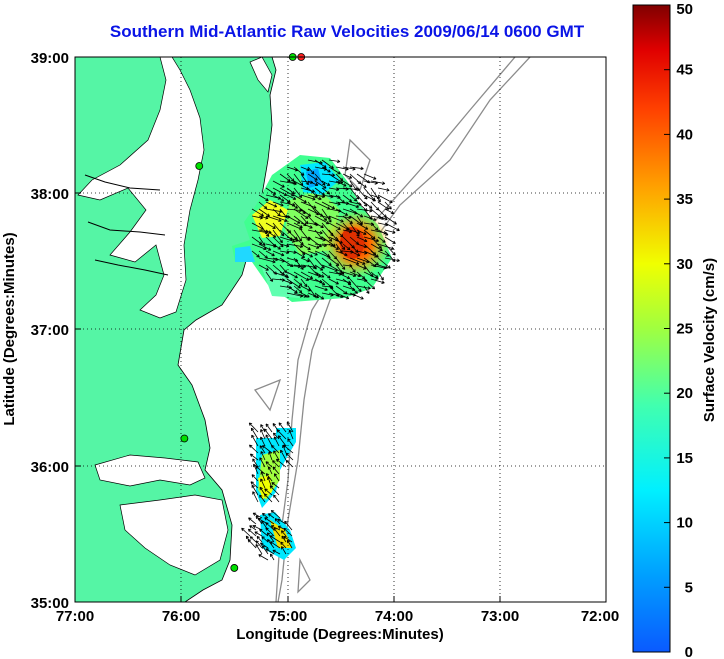 This screenshot has width=724, height=659. I want to click on colorbar-tick-label: 35, so click(684, 199).